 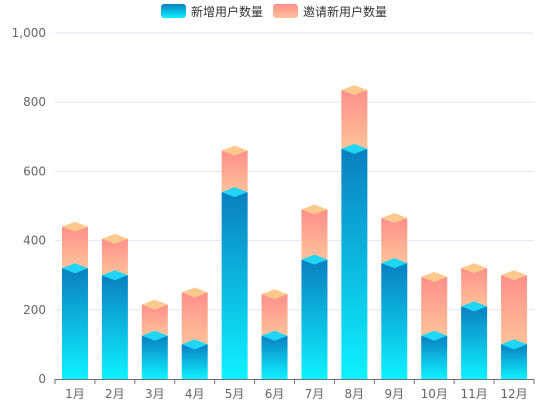 What do you see at coordinates (355, 394) in the screenshot?
I see `x-tick-label: 8月` at bounding box center [355, 394].